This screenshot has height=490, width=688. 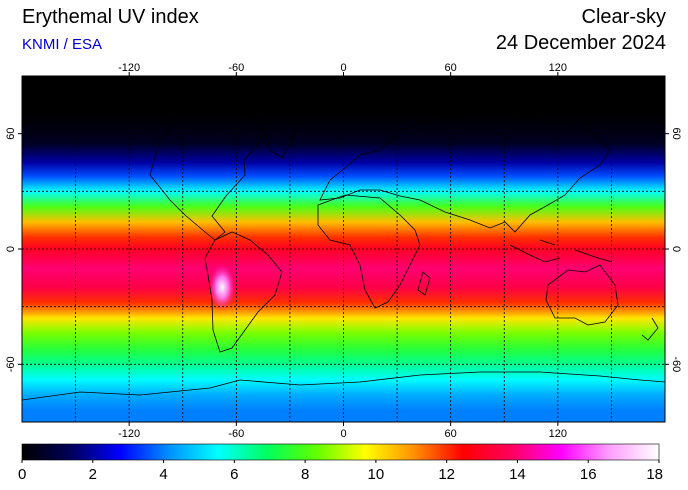 What do you see at coordinates (343, 68) in the screenshot?
I see `lon-label-top: 0` at bounding box center [343, 68].